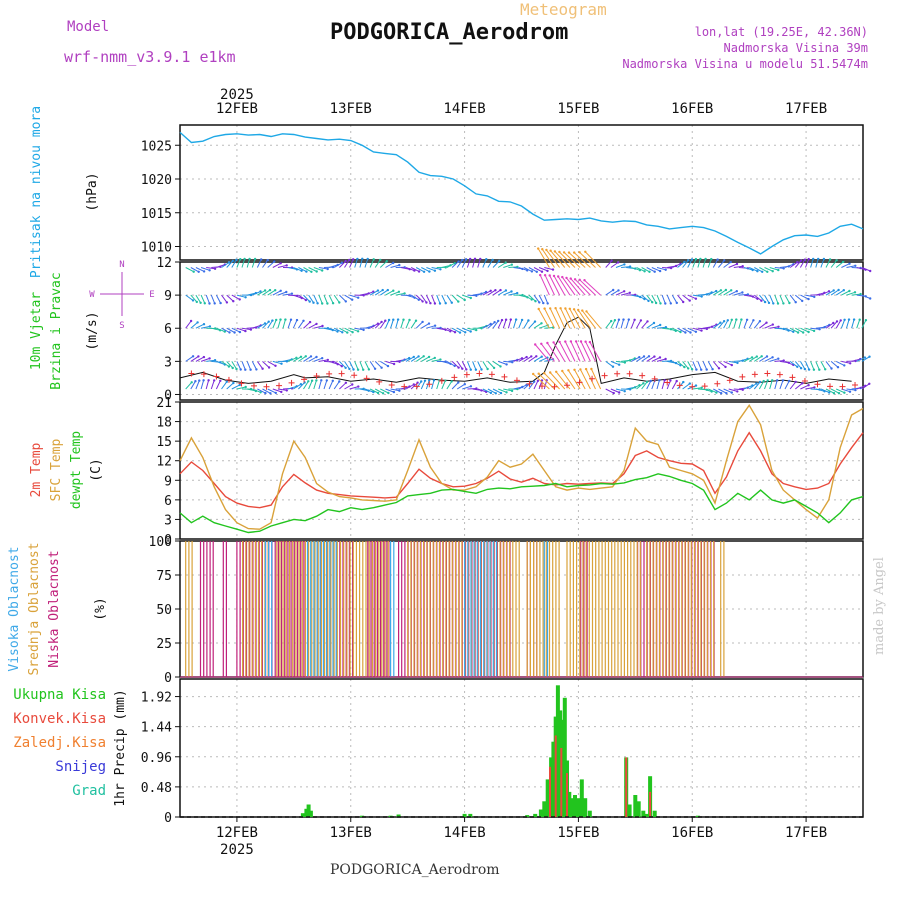  What do you see at coordinates (100, 608) in the screenshot?
I see `cloud-unit-label: (%)` at bounding box center [100, 608].